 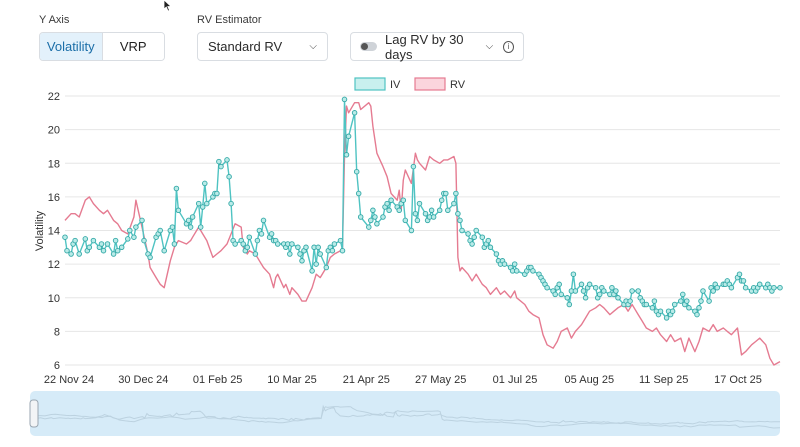 What do you see at coordinates (437, 47) in the screenshot?
I see `lag-rv-control: Lag RV by 30 days ⌵ i` at bounding box center [437, 47].